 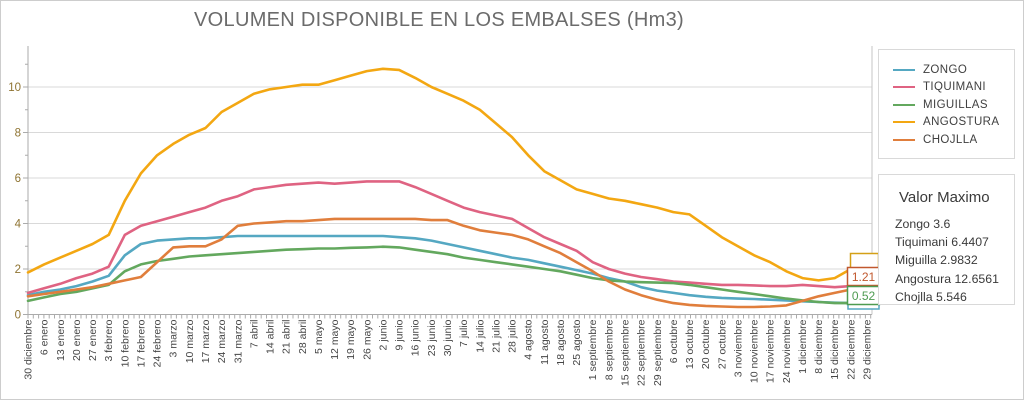 What do you see at coordinates (658, 352) in the screenshot?
I see `x-tick-label: 29 septiembre` at bounding box center [658, 352].